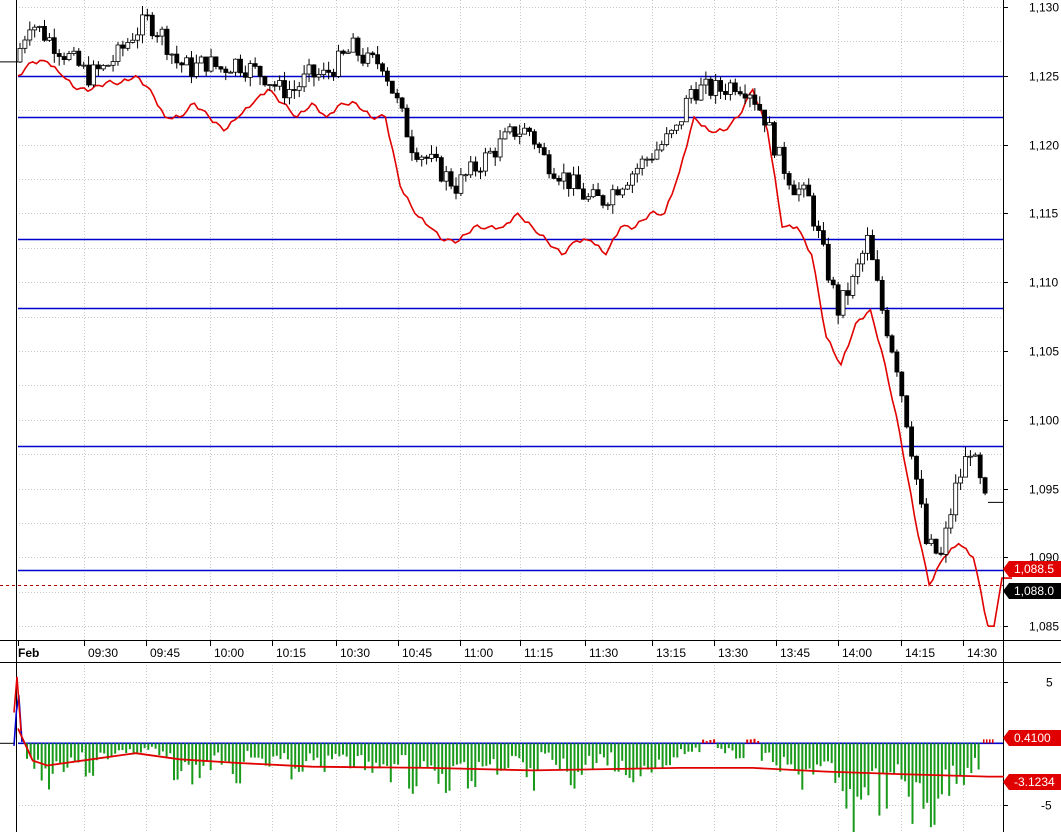 Image resolution: width=1061 pixels, height=837 pixels. What do you see at coordinates (1043, 283) in the screenshot?
I see `y-tick-label: 1,110` at bounding box center [1043, 283].